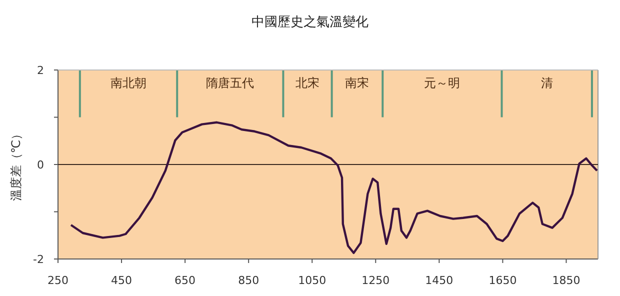 Image resolution: width=620 pixels, height=296 pixels. What do you see at coordinates (357, 83) in the screenshot?
I see `annotation: 南宋` at bounding box center [357, 83].